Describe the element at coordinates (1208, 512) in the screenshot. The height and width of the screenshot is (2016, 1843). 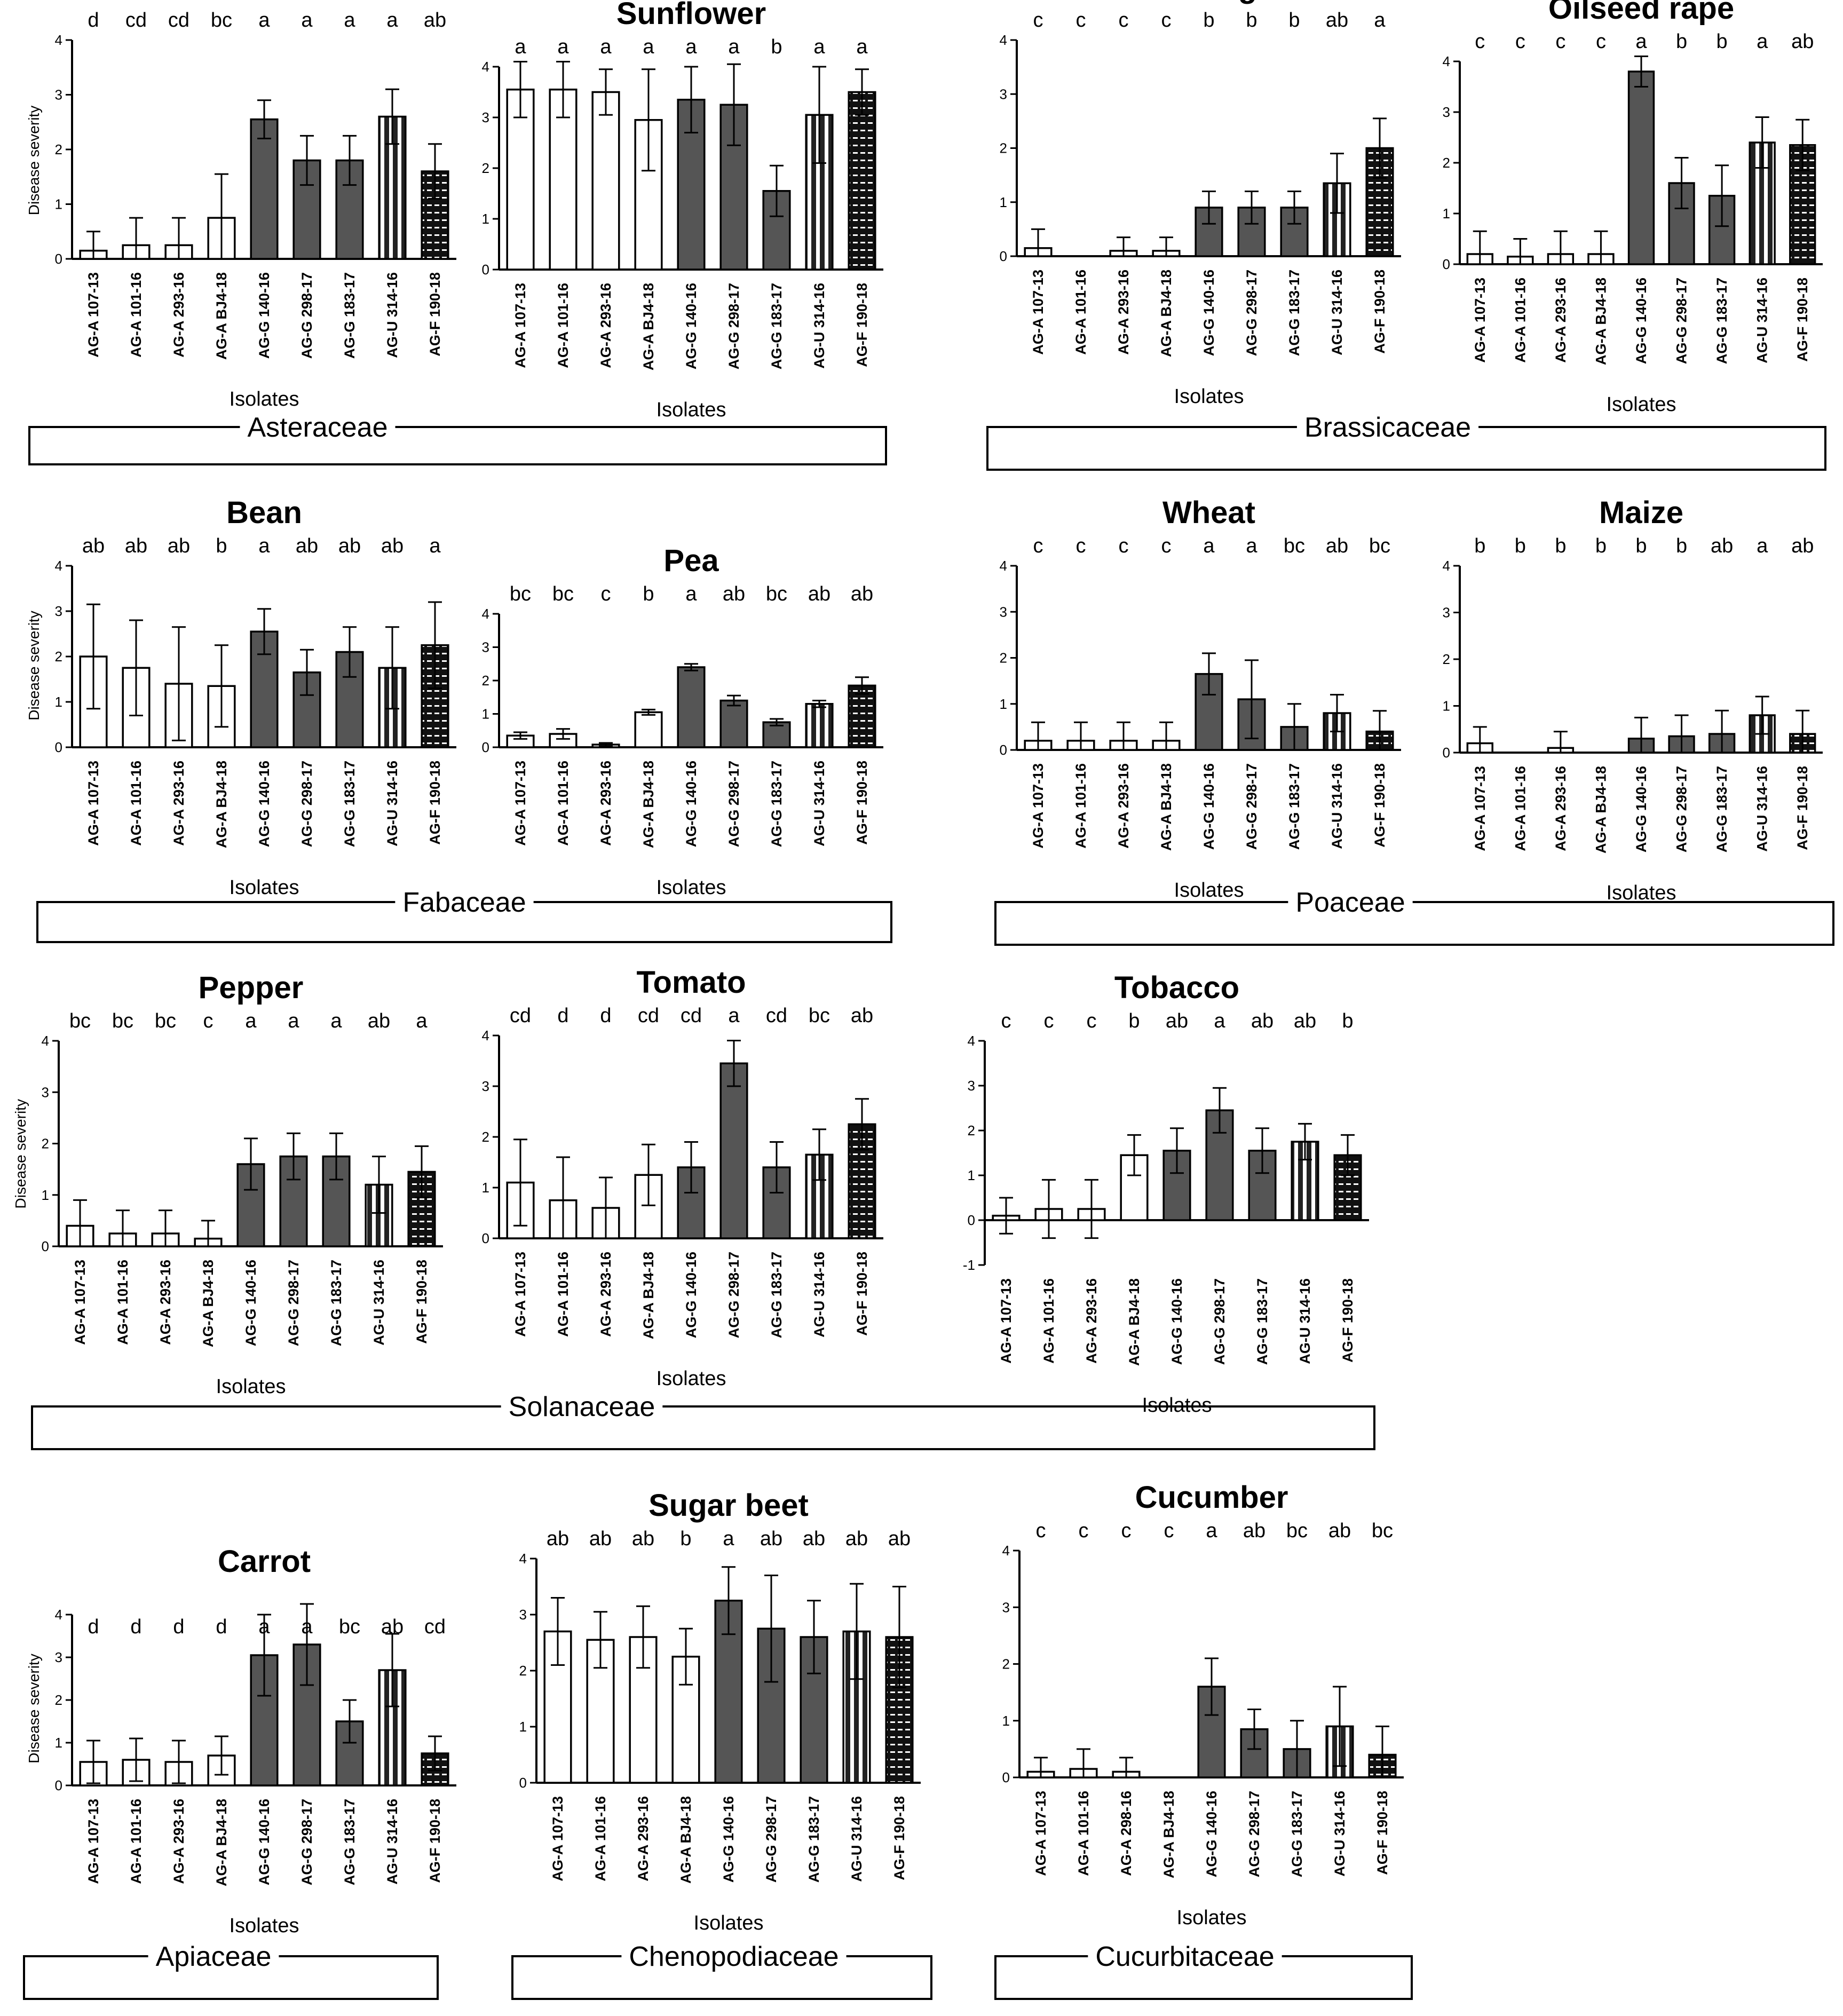
I see `chart-title: Wheat` at that location.